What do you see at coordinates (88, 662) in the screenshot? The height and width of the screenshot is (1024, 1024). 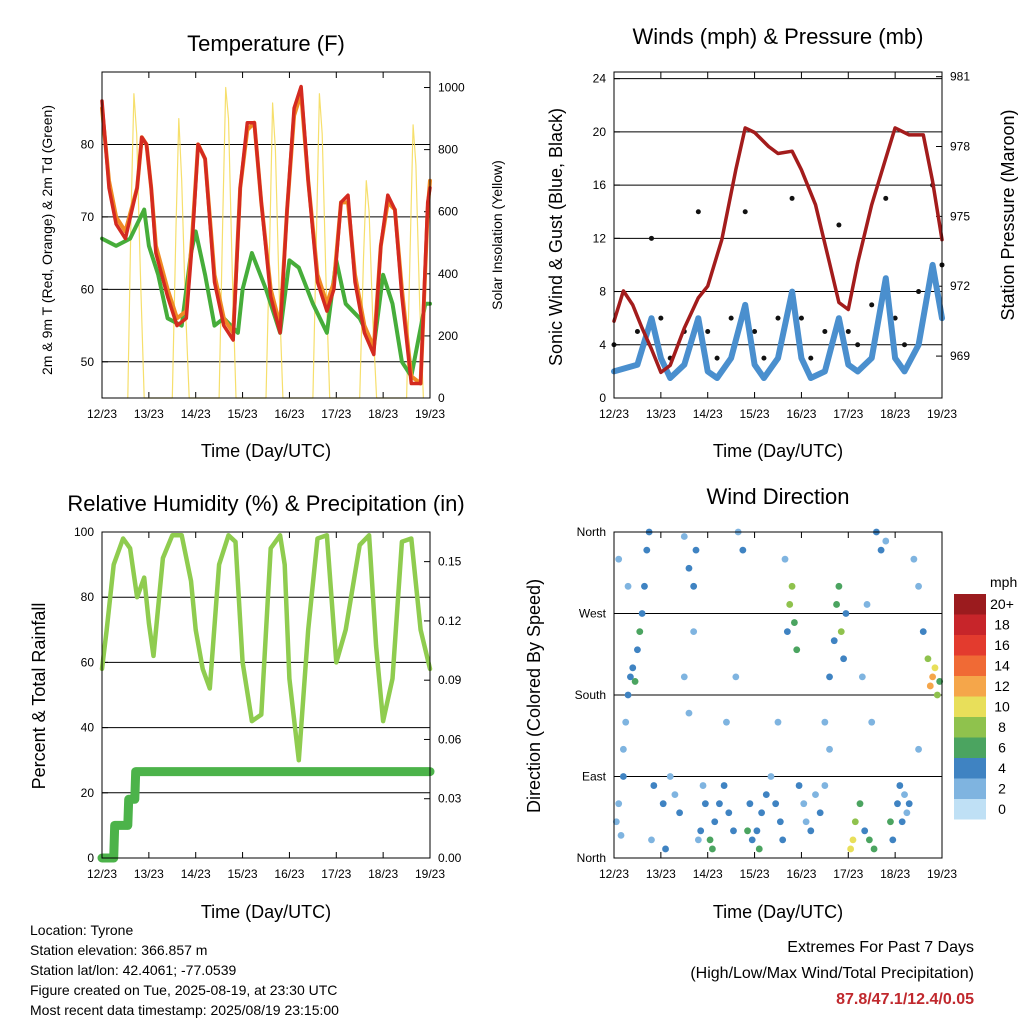 I see `y-tick-label: 60` at bounding box center [88, 662].